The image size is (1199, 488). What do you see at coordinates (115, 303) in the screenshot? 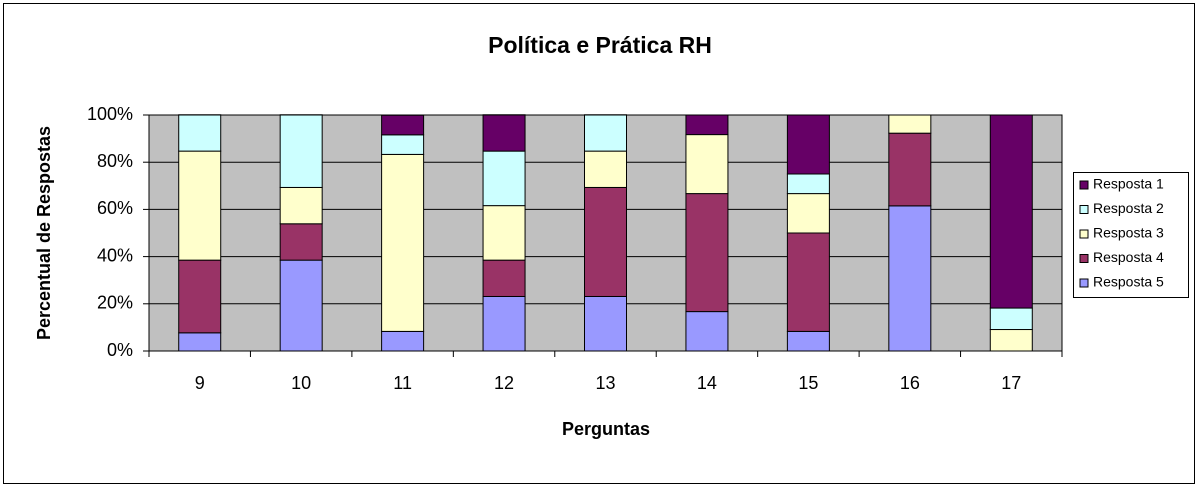
I see `y-tick-label: 20%` at bounding box center [115, 303].